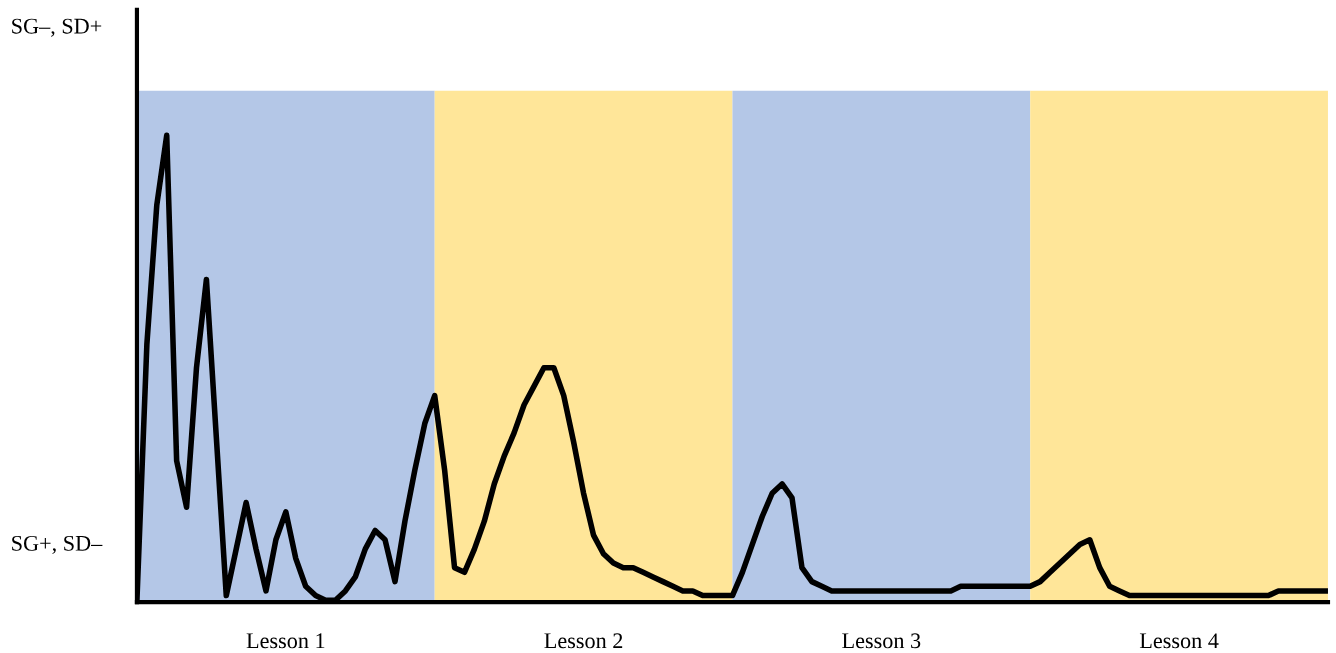 The height and width of the screenshot is (653, 1336). What do you see at coordinates (881, 641) in the screenshot?
I see `x-tick-label: Lesson 3` at bounding box center [881, 641].